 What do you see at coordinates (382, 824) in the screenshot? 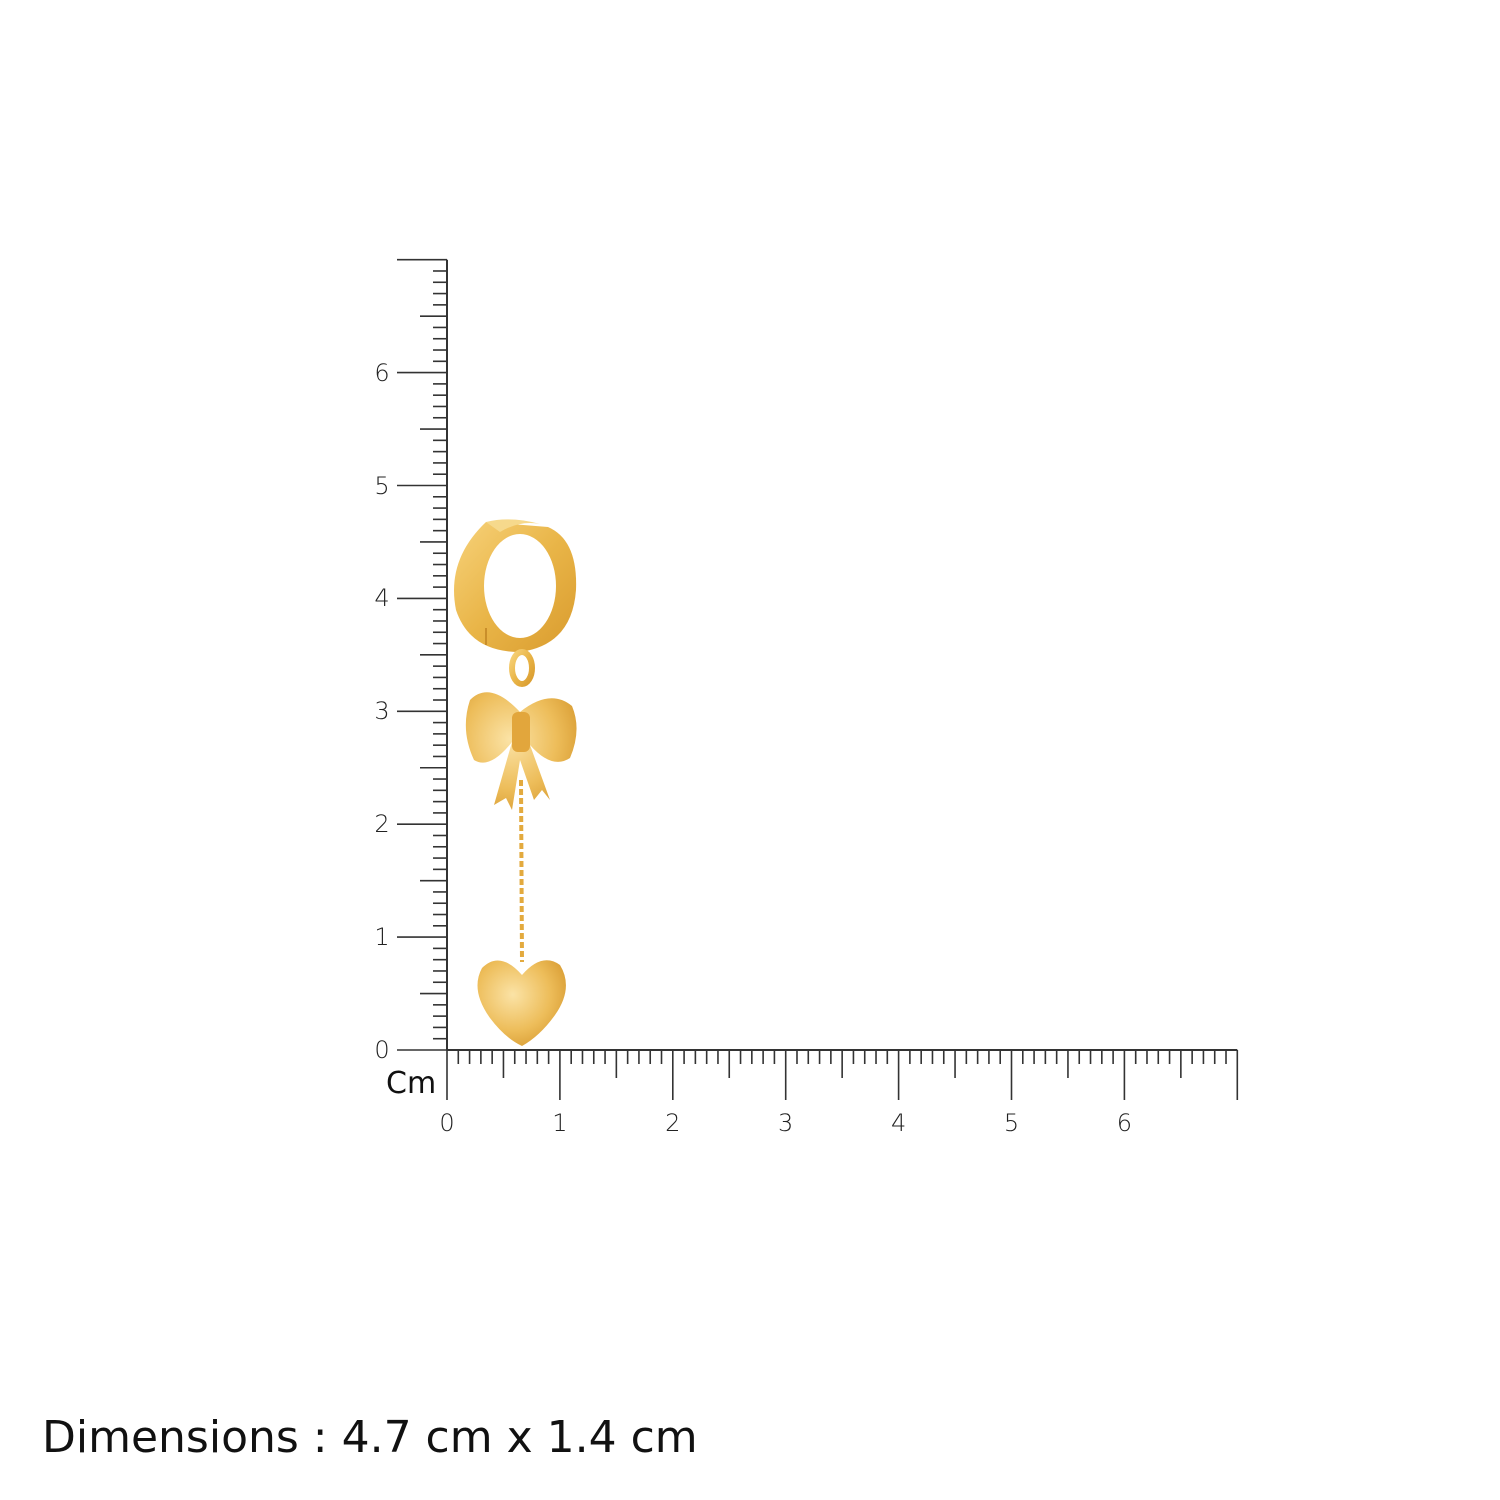
I see `vertical-tick-label: 2` at bounding box center [382, 824].